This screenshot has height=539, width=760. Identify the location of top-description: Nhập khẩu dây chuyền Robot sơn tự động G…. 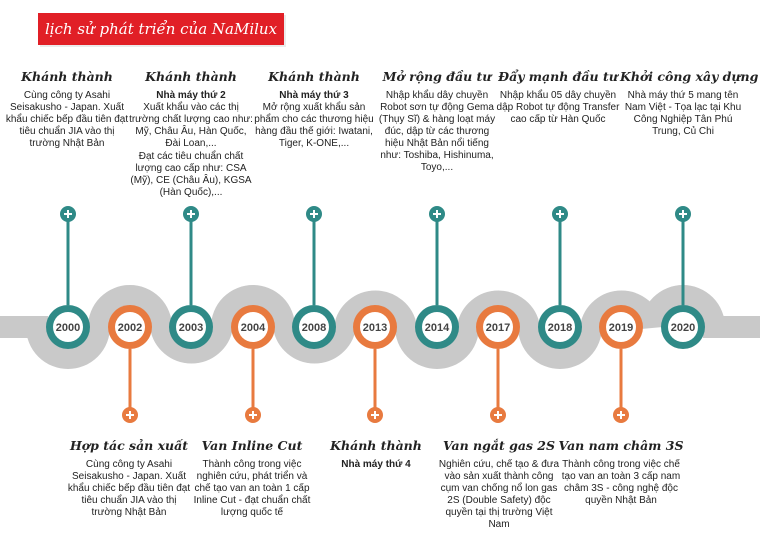
(437, 131).